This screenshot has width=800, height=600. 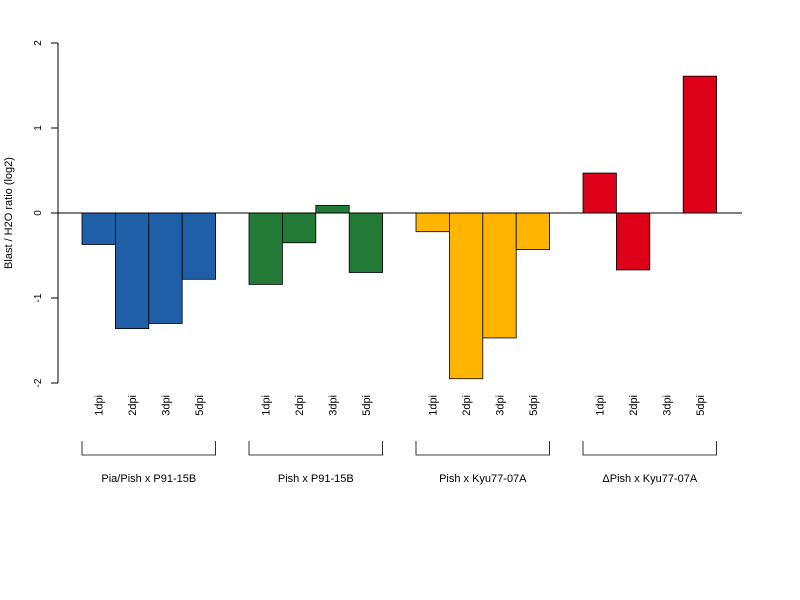 I want to click on group-label: ΔPish x Kyu77-07A, so click(x=649, y=479).